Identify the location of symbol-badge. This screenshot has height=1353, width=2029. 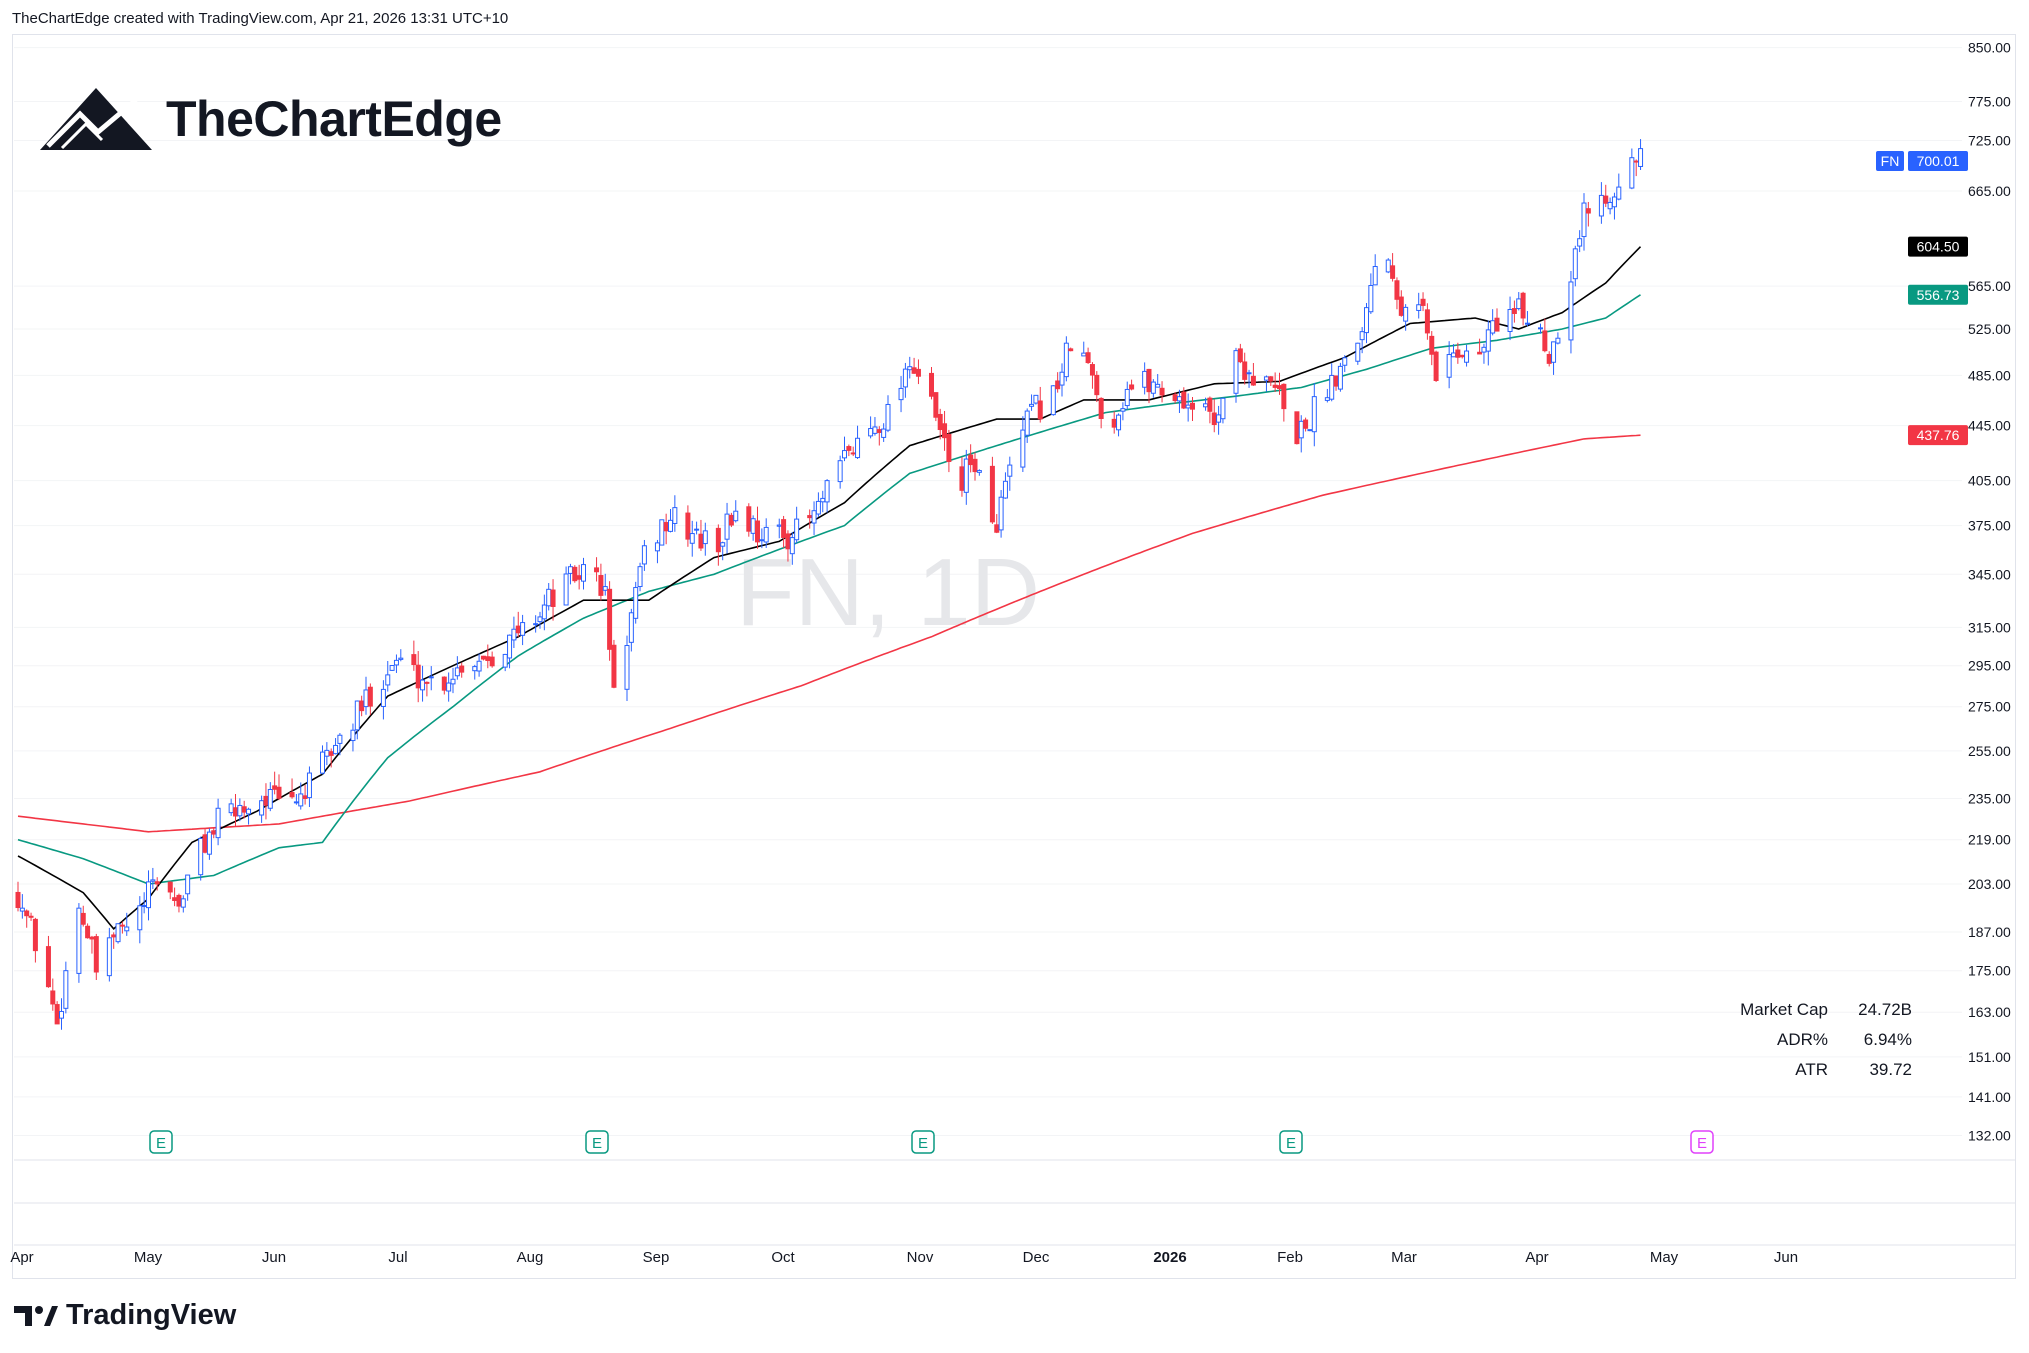
(1890, 160).